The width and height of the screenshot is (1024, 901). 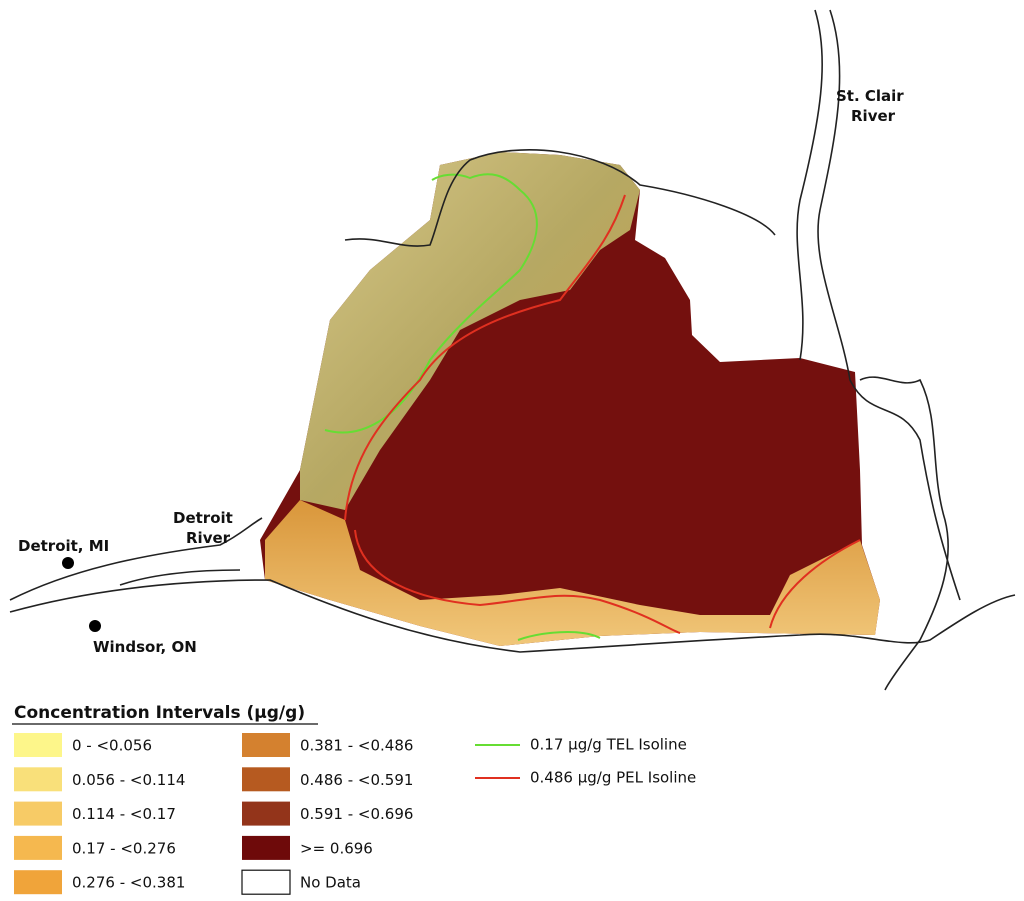 I want to click on legend-label: 0.114 - <0.17, so click(x=124, y=814).